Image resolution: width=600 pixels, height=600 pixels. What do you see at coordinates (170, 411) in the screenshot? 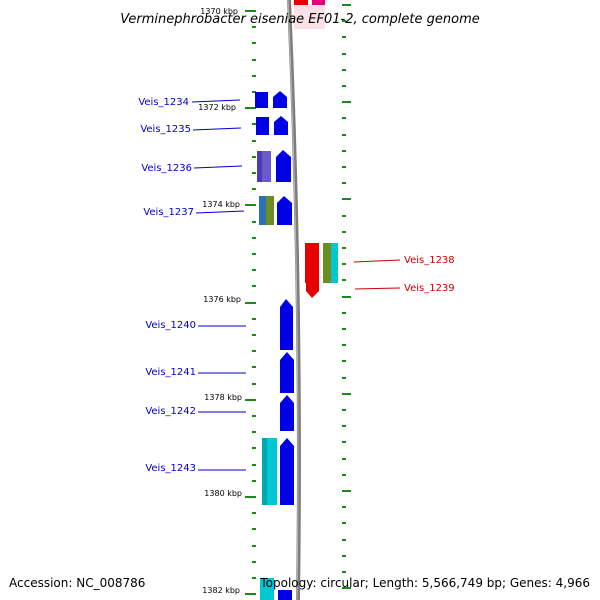
I see `gene-label-veis-1242: Veis_1242` at bounding box center [170, 411].